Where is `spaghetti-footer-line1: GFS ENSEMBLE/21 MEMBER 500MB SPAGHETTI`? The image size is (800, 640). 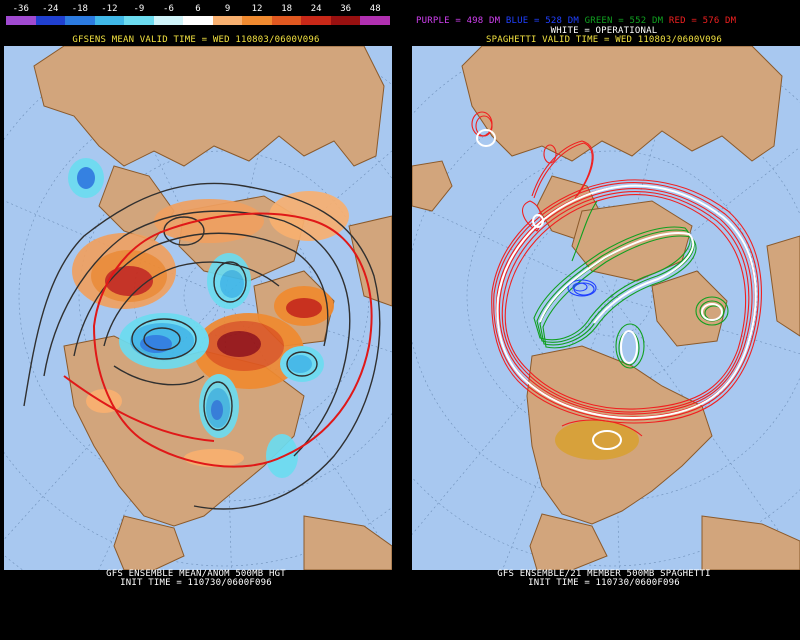 spaghetti-footer-line1: GFS ENSEMBLE/21 MEMBER 500MB SPAGHETTI is located at coordinates (604, 574).